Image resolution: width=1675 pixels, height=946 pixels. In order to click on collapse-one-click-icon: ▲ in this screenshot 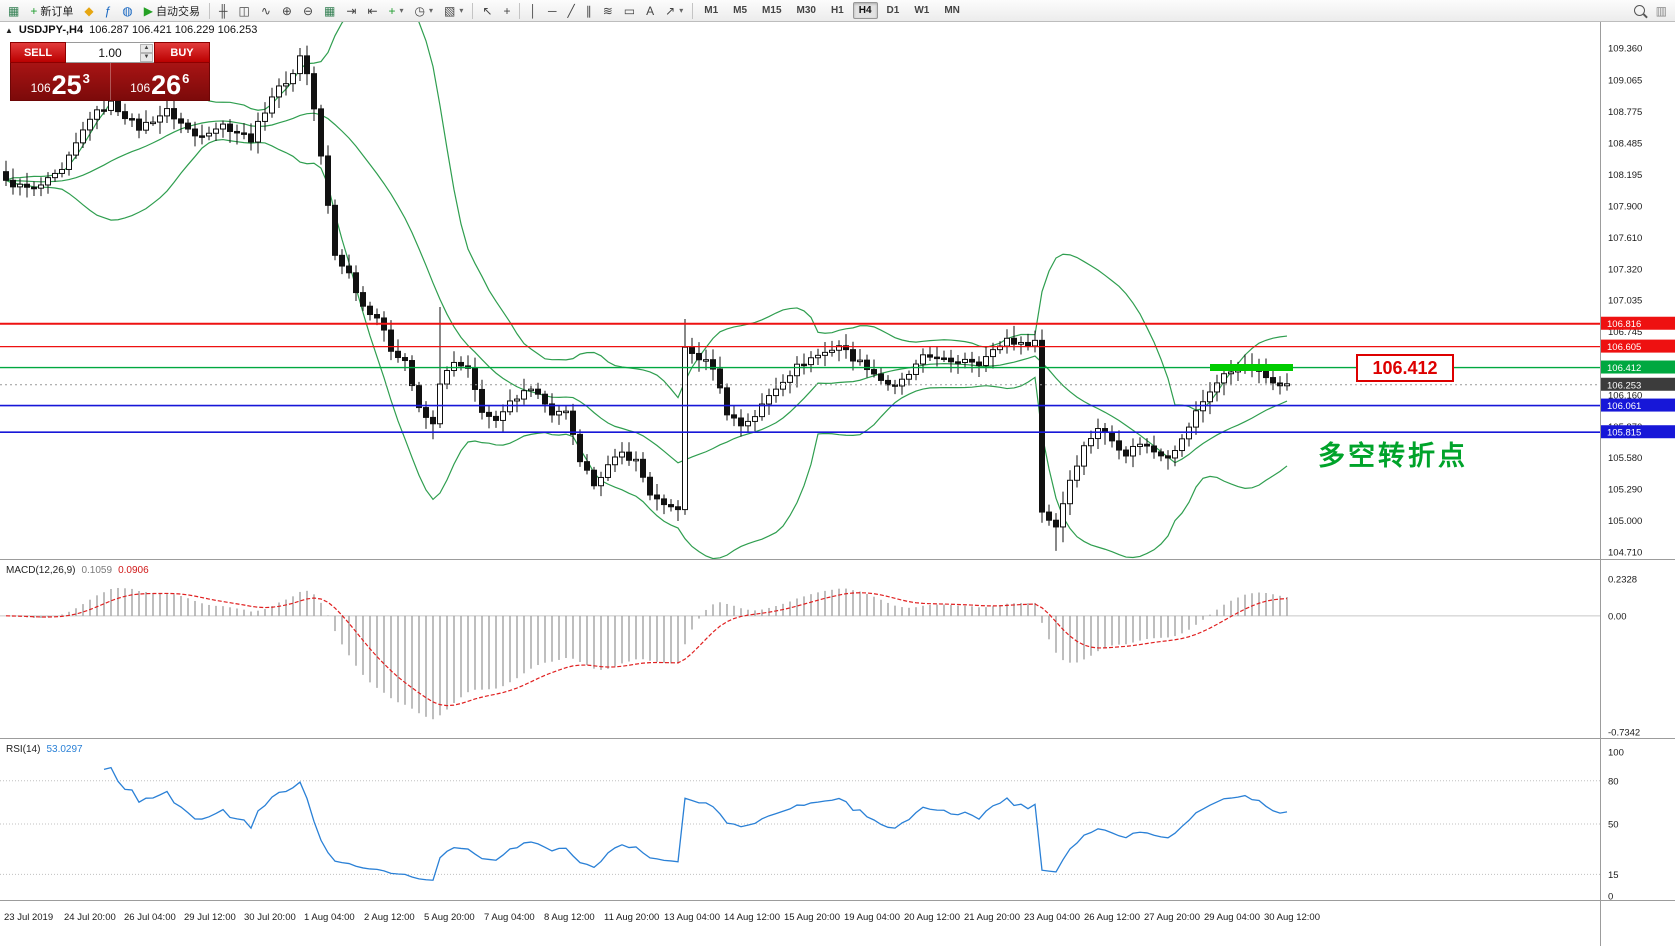, I will do `click(9, 30)`.